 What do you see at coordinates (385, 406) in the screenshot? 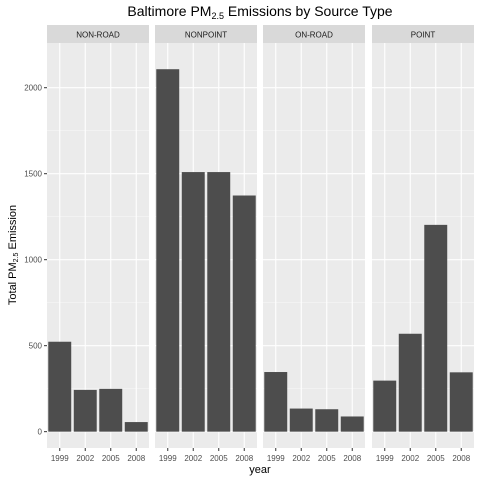
I see `bar-point-1999` at bounding box center [385, 406].